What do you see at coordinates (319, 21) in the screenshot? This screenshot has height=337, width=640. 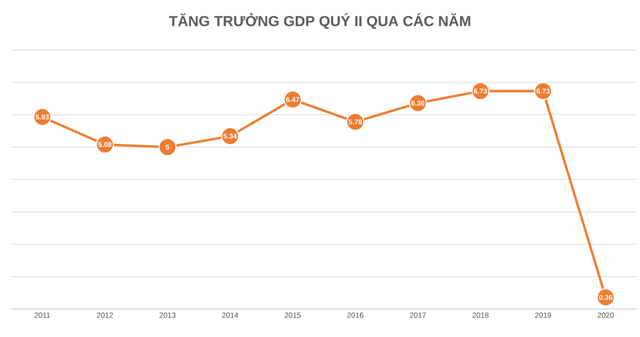 I see `chart-title: TĂNG TRƯỞNG GDP QUÝ II QUA CÁC NĂM` at bounding box center [319, 21].